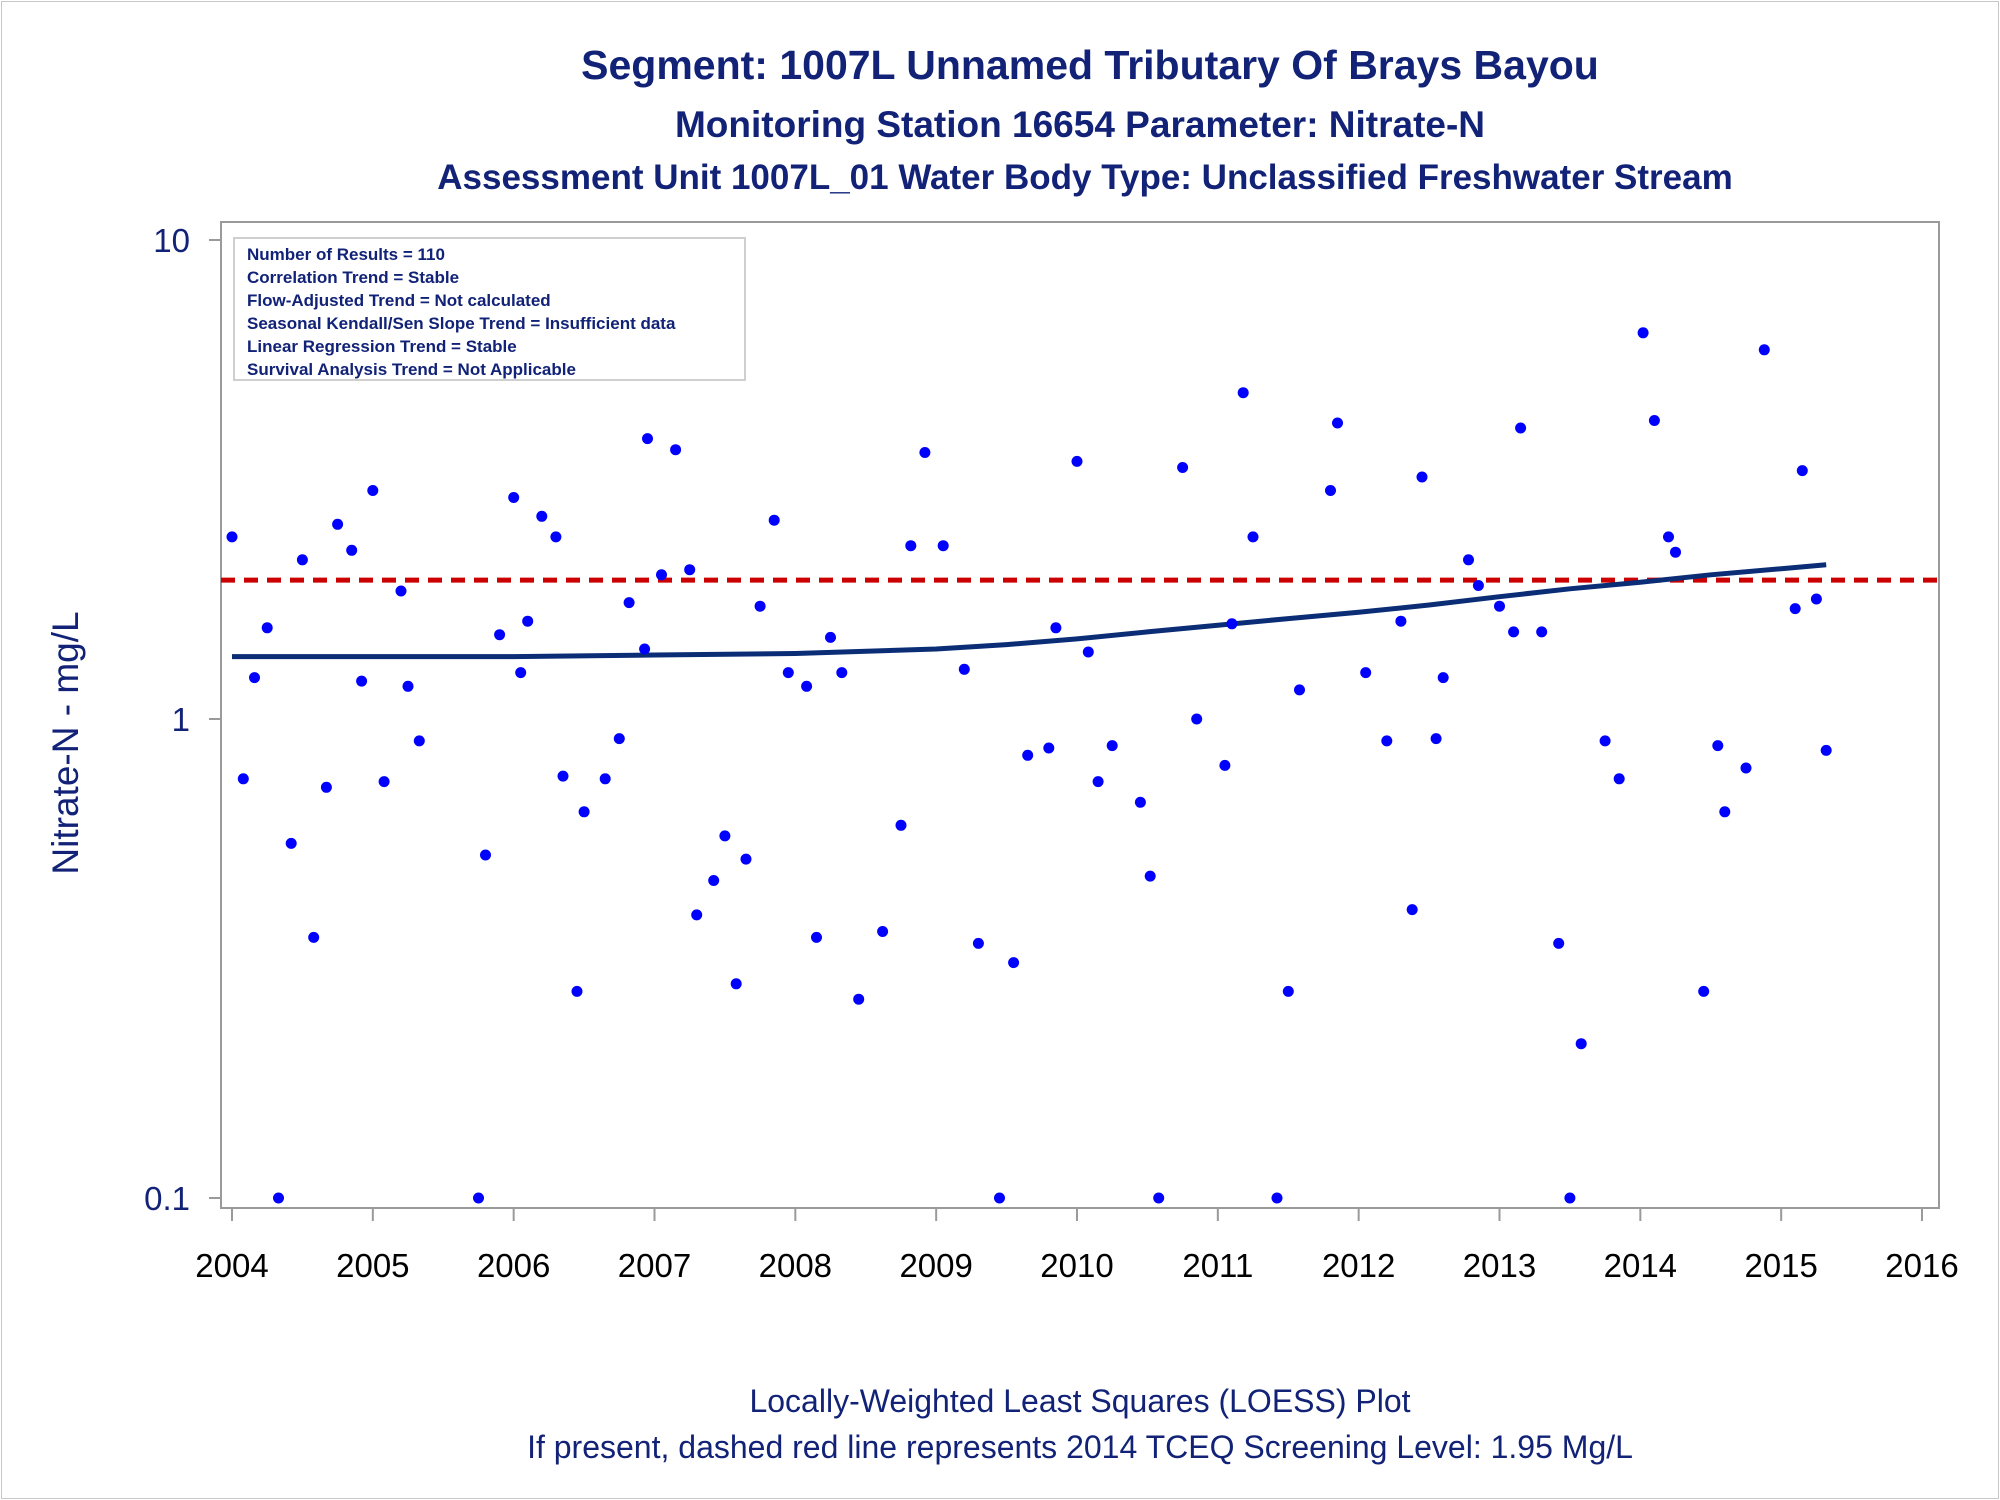 This screenshot has height=1500, width=2000. Describe the element at coordinates (411, 369) in the screenshot. I see `stats-line: Survival Analysis Trend = Not Applicable` at that location.